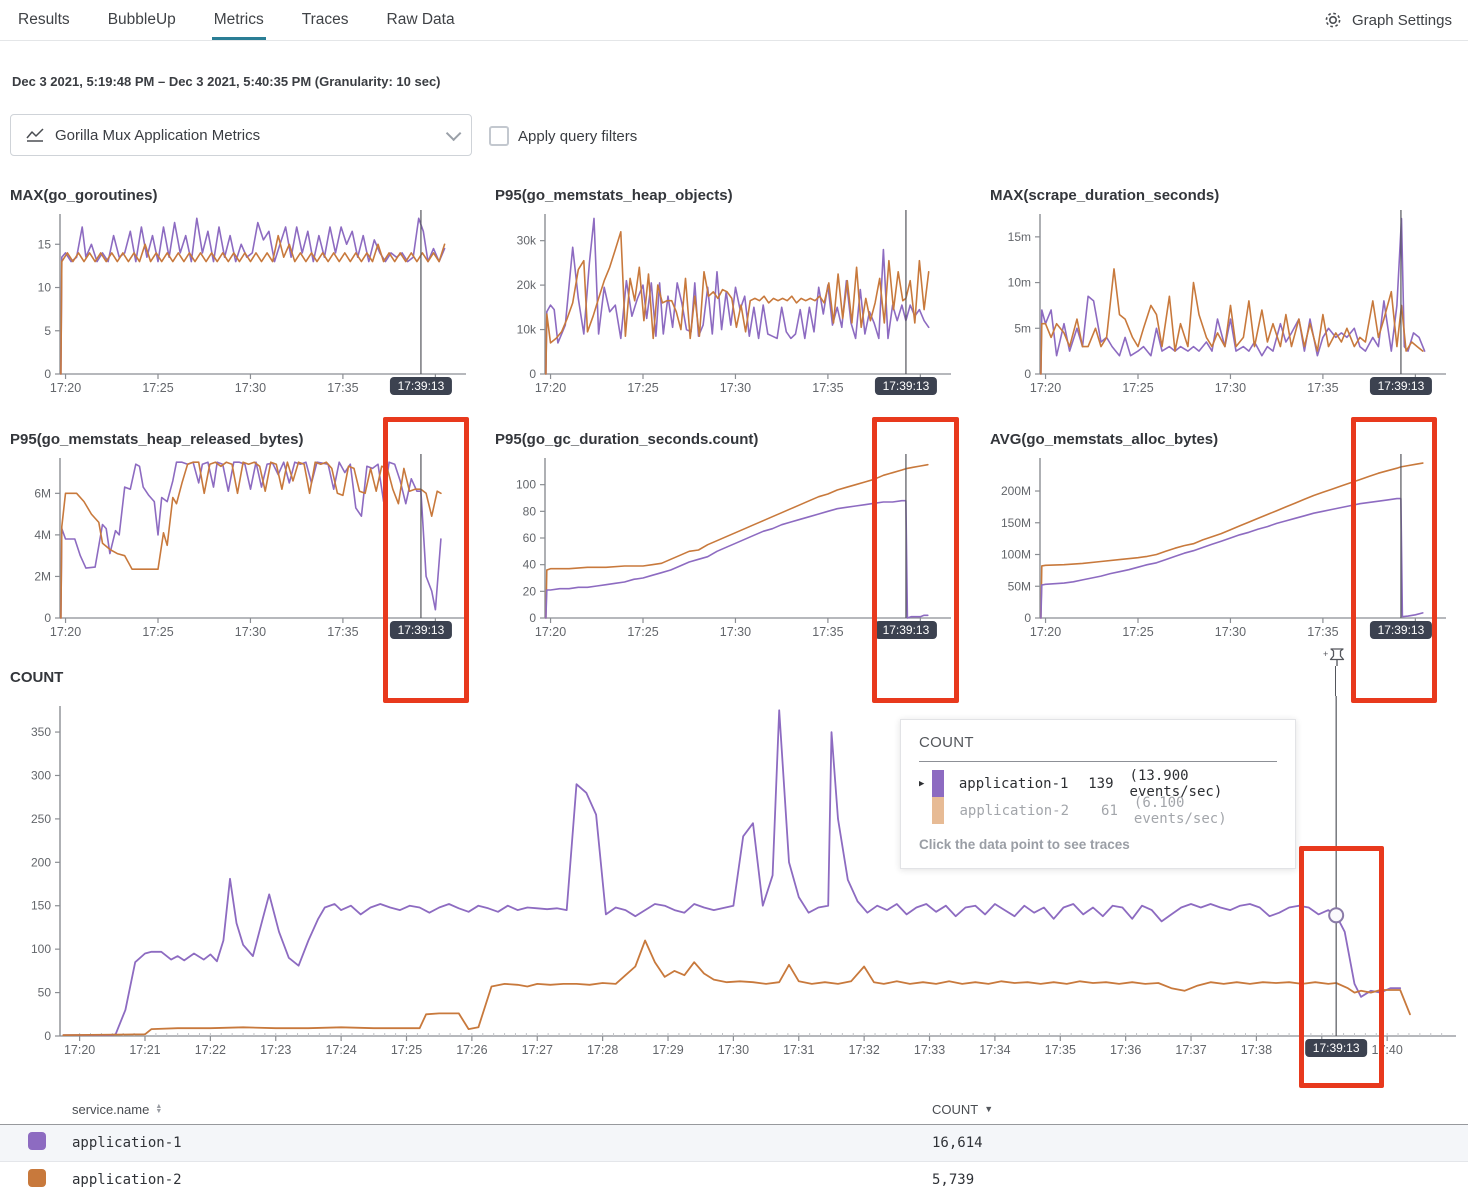  What do you see at coordinates (724, 548) in the screenshot?
I see `chart-plot-area: 0 20 40 60 80 100 17:20 17:25 17:30 17:35 17:39:13` at bounding box center [724, 548].